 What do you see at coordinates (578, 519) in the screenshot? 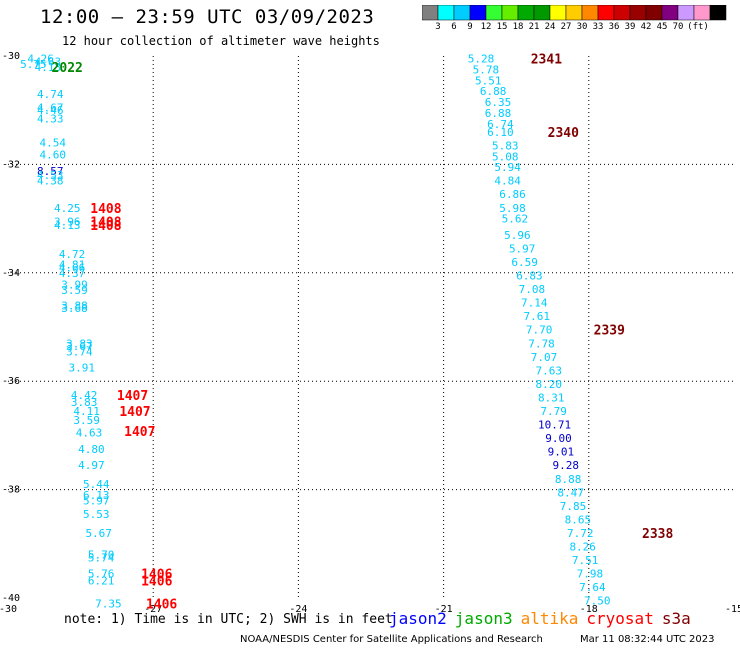
I see `wave-height-point: 8.65` at bounding box center [578, 519].